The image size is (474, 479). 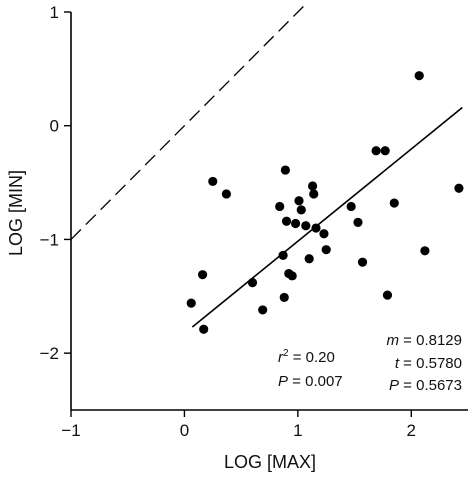 I want to click on x-tick-label: 2, so click(x=411, y=430).